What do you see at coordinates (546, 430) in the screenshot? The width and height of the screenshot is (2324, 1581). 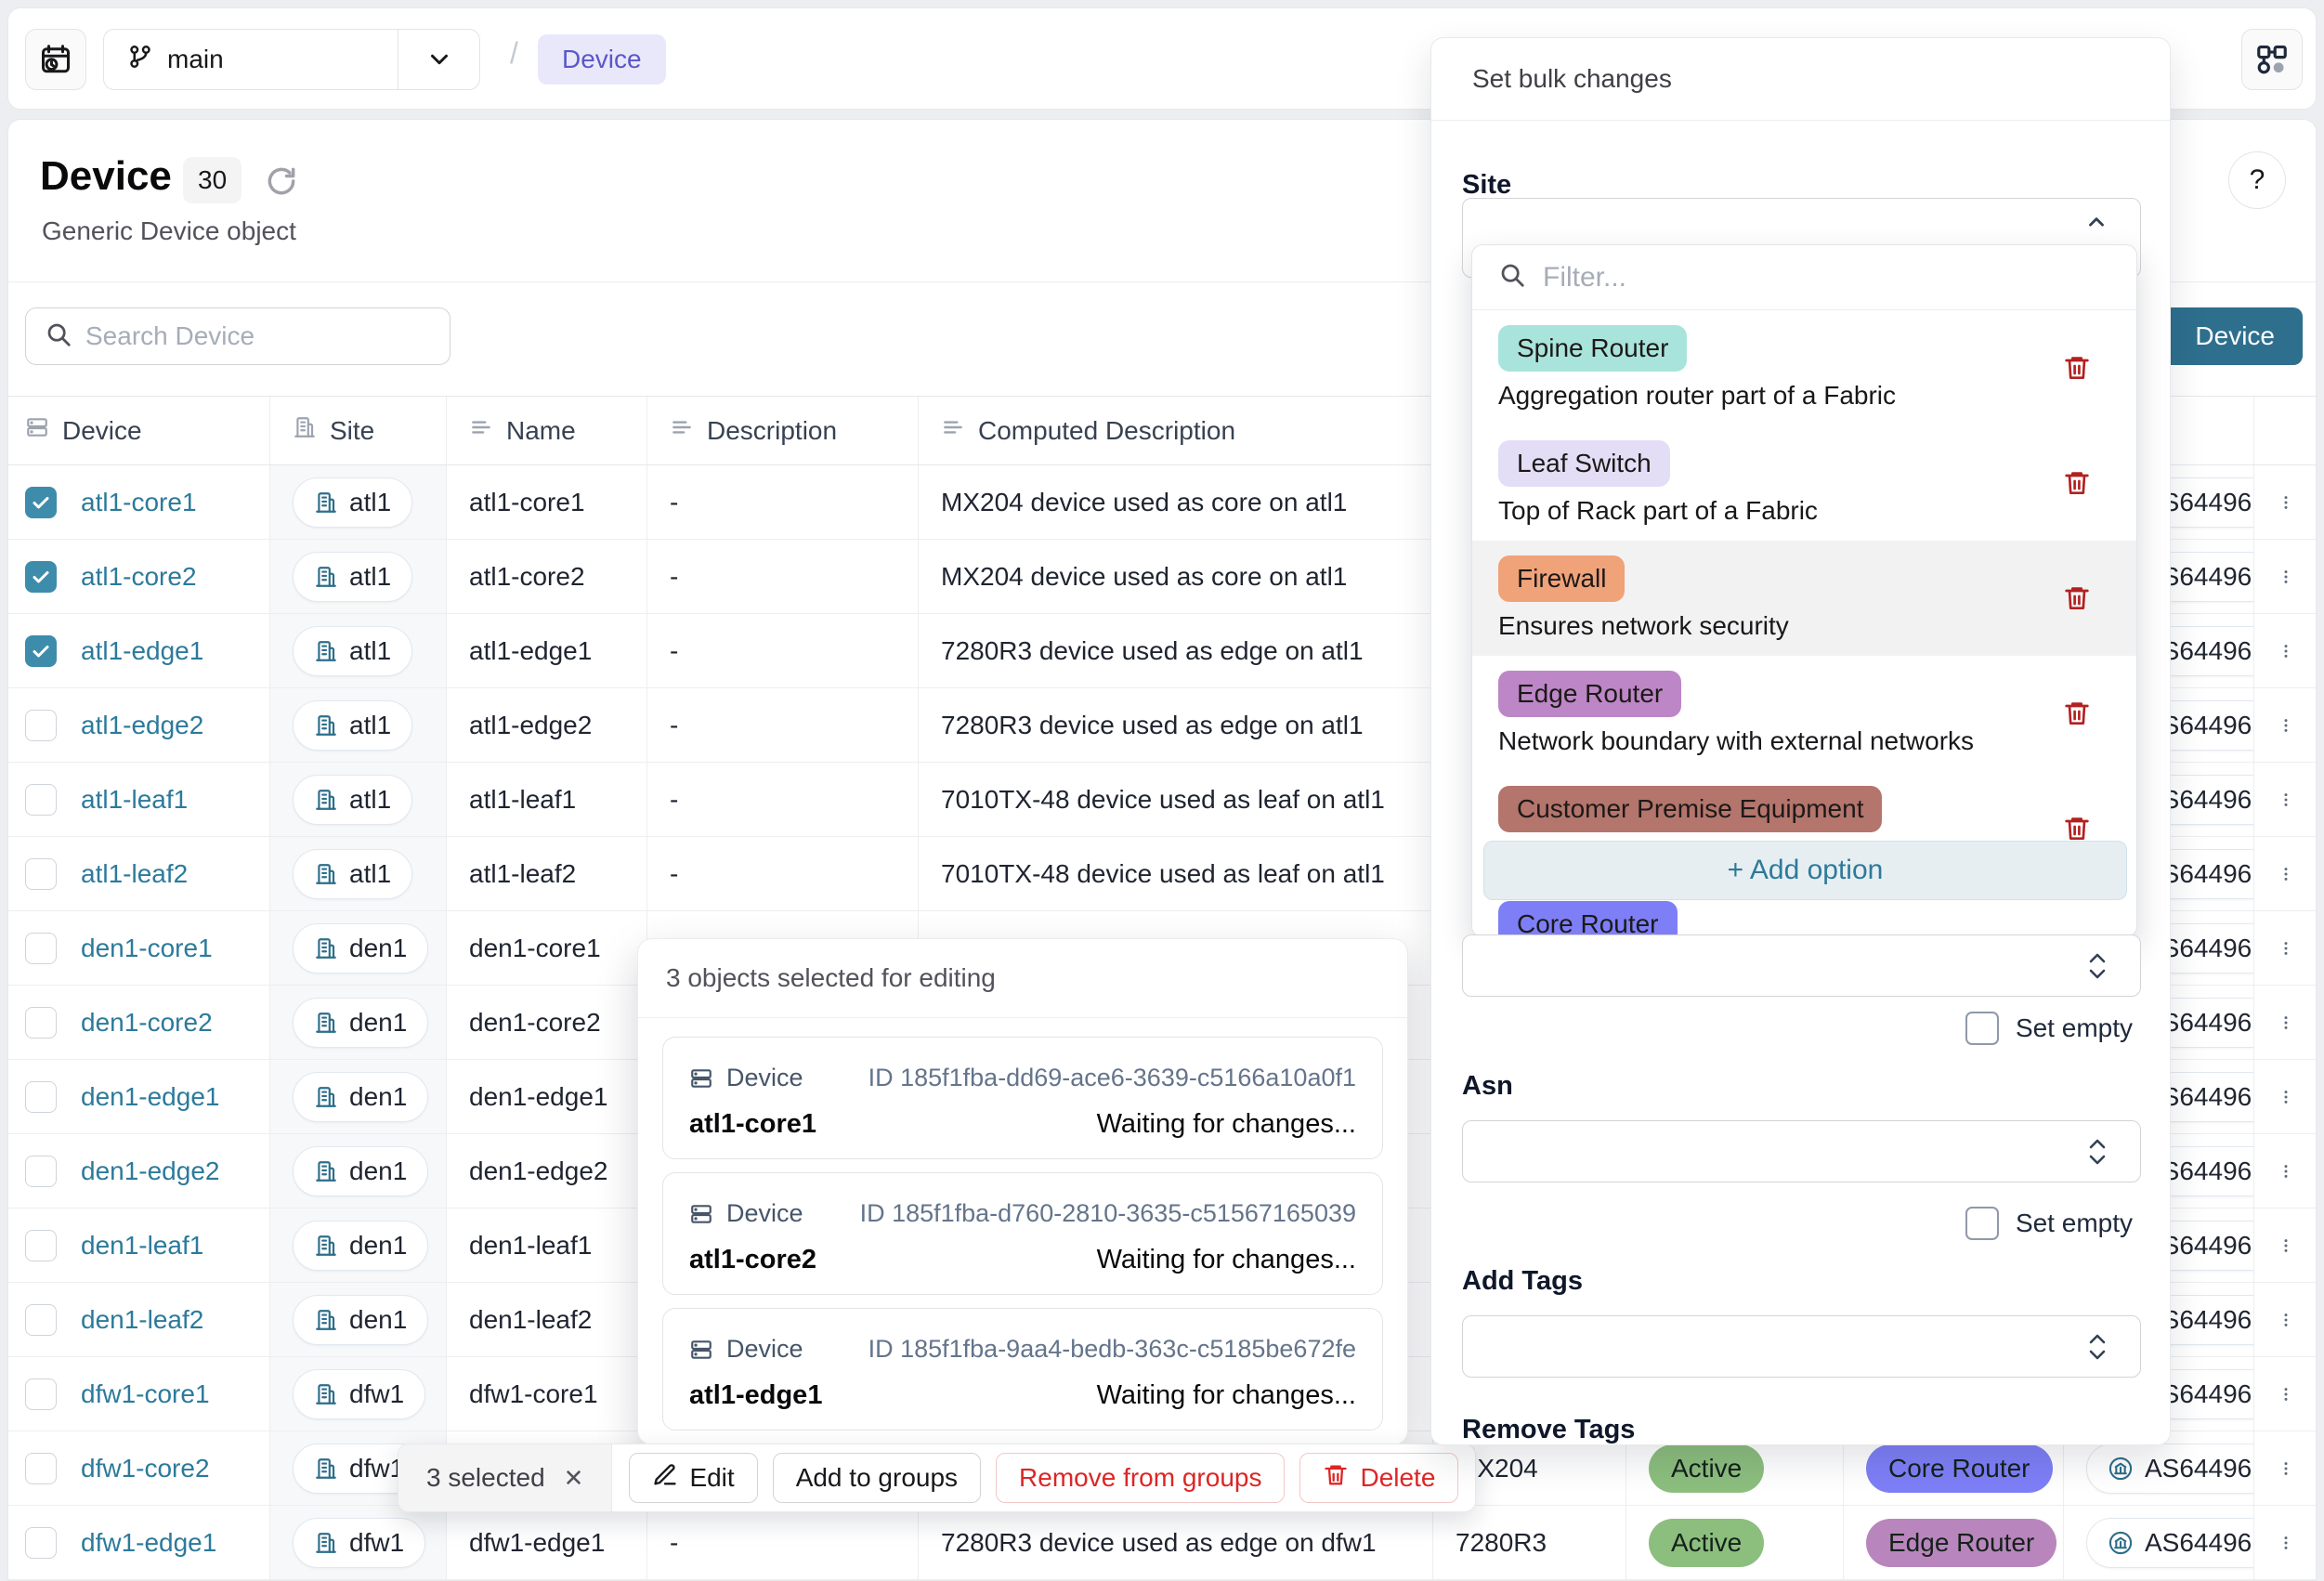 I see `column-header-name: Name` at bounding box center [546, 430].